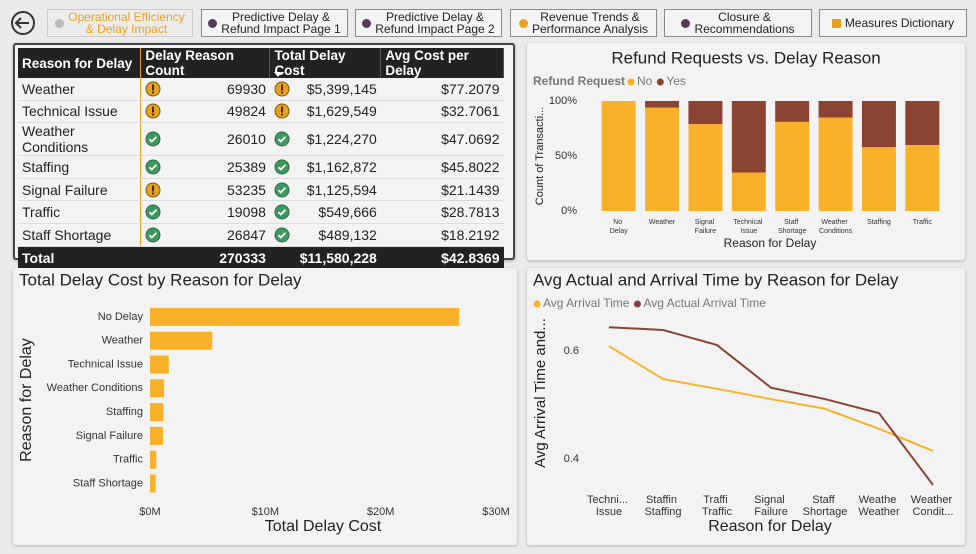  What do you see at coordinates (899, 23) in the screenshot?
I see `nav-label-line: Measures Dictionary` at bounding box center [899, 23].